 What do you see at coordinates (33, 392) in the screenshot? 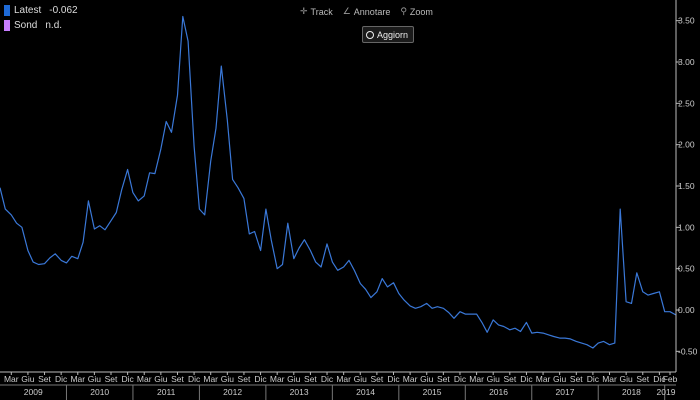
I see `x-year-label: 2009` at bounding box center [33, 392].